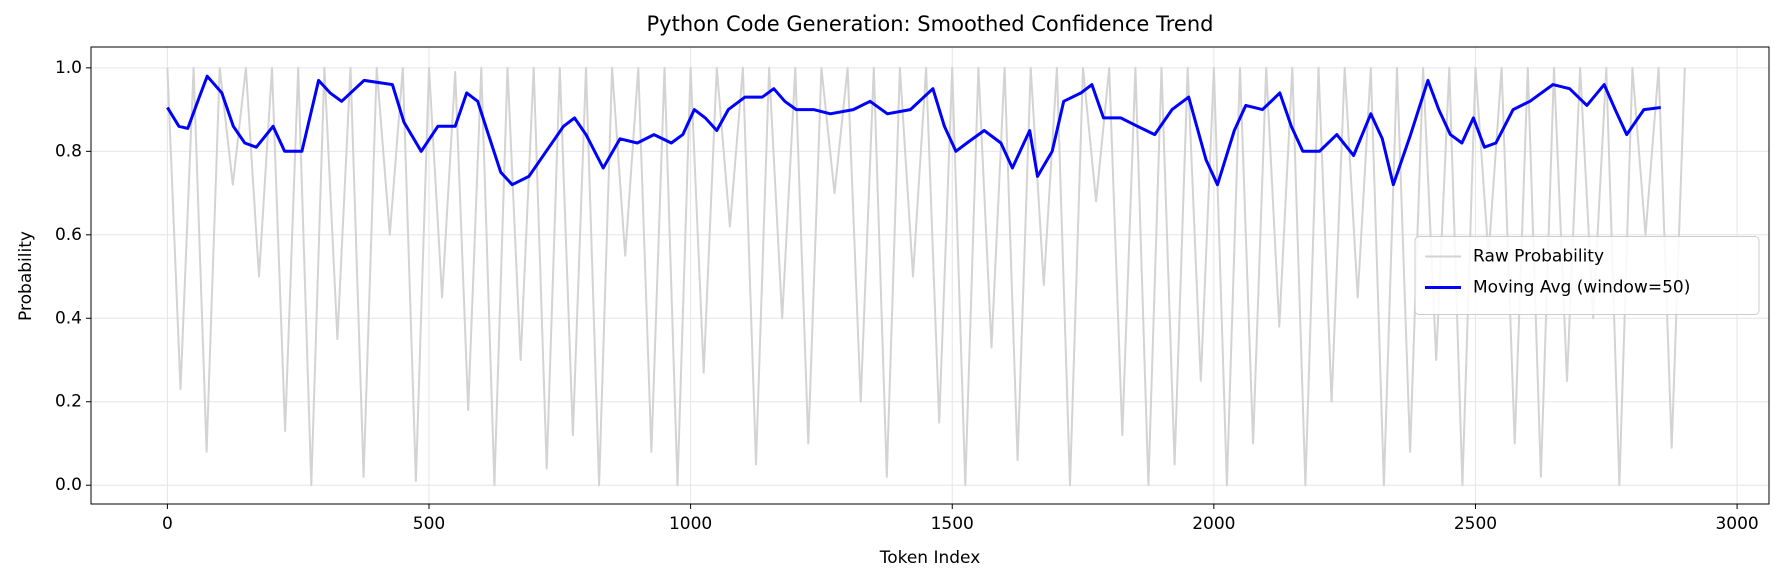 This screenshot has width=1784, height=584. I want to click on x-tick-label: 3000, so click(1736, 524).